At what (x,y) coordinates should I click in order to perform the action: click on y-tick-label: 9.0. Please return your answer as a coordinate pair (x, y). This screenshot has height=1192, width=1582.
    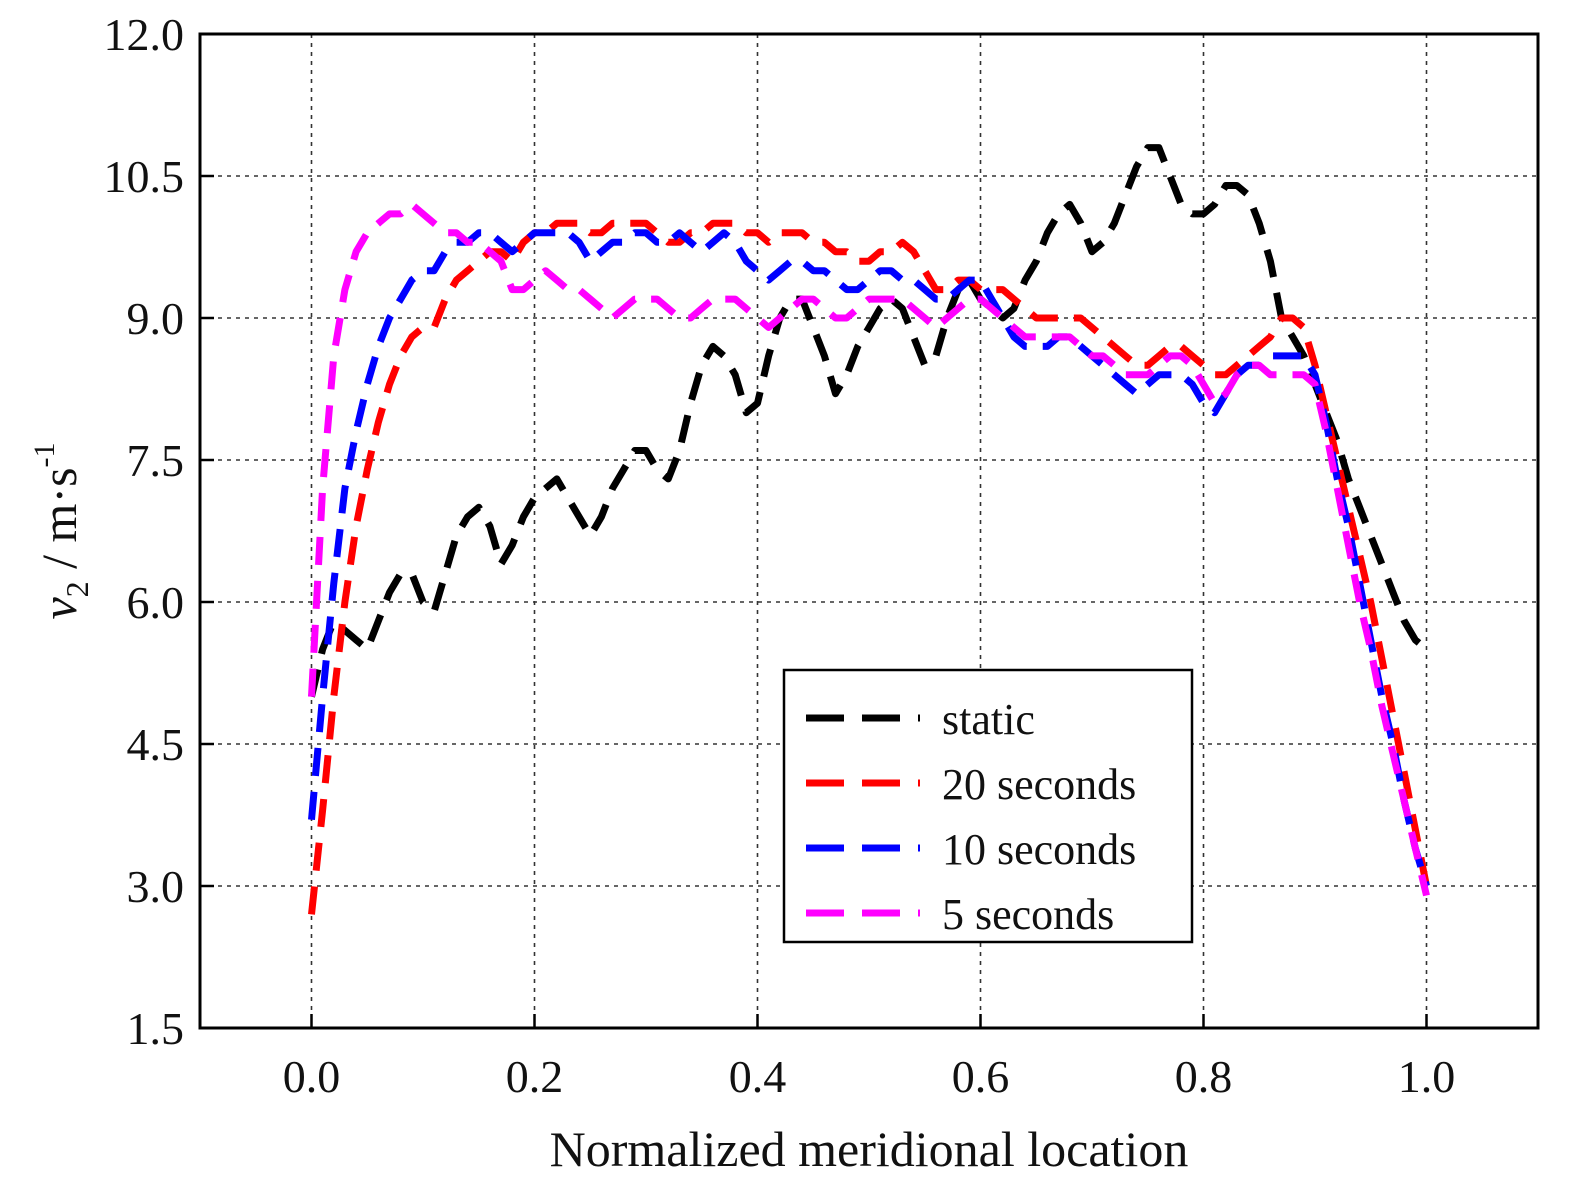
    Looking at the image, I should click on (156, 318).